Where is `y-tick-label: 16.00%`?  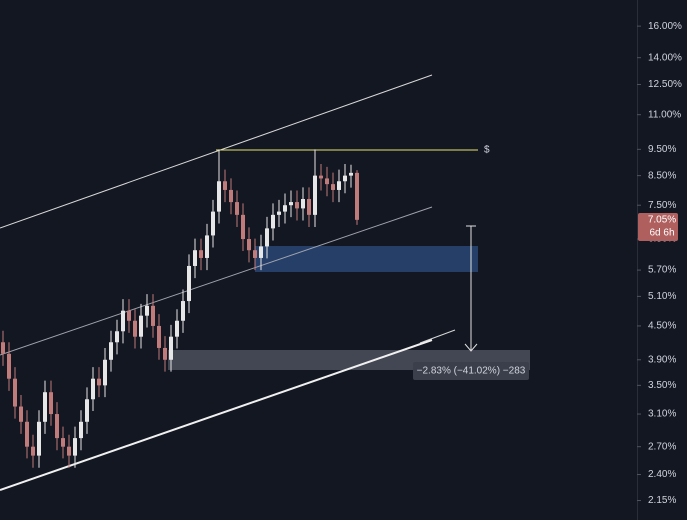
y-tick-label: 16.00% is located at coordinates (665, 26).